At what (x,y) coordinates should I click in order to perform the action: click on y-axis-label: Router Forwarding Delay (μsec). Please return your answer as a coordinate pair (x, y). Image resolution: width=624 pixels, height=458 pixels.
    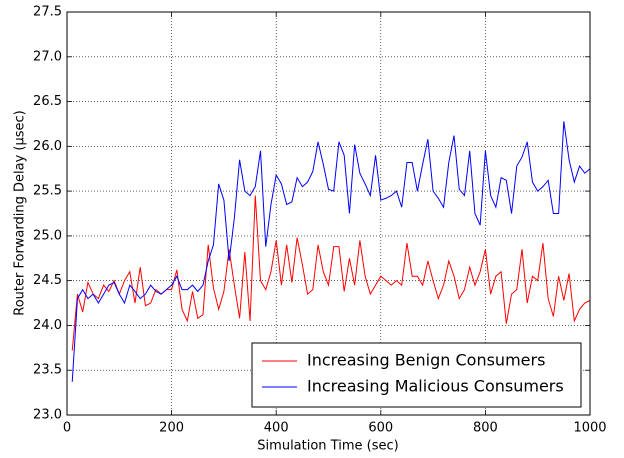
    Looking at the image, I should click on (20, 212).